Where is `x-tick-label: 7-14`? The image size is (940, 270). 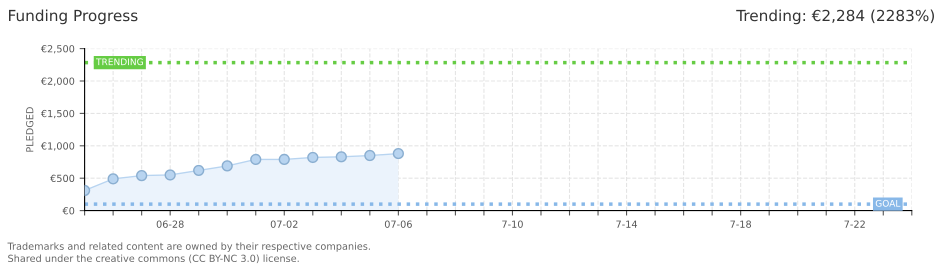 x-tick-label: 7-14 is located at coordinates (627, 224).